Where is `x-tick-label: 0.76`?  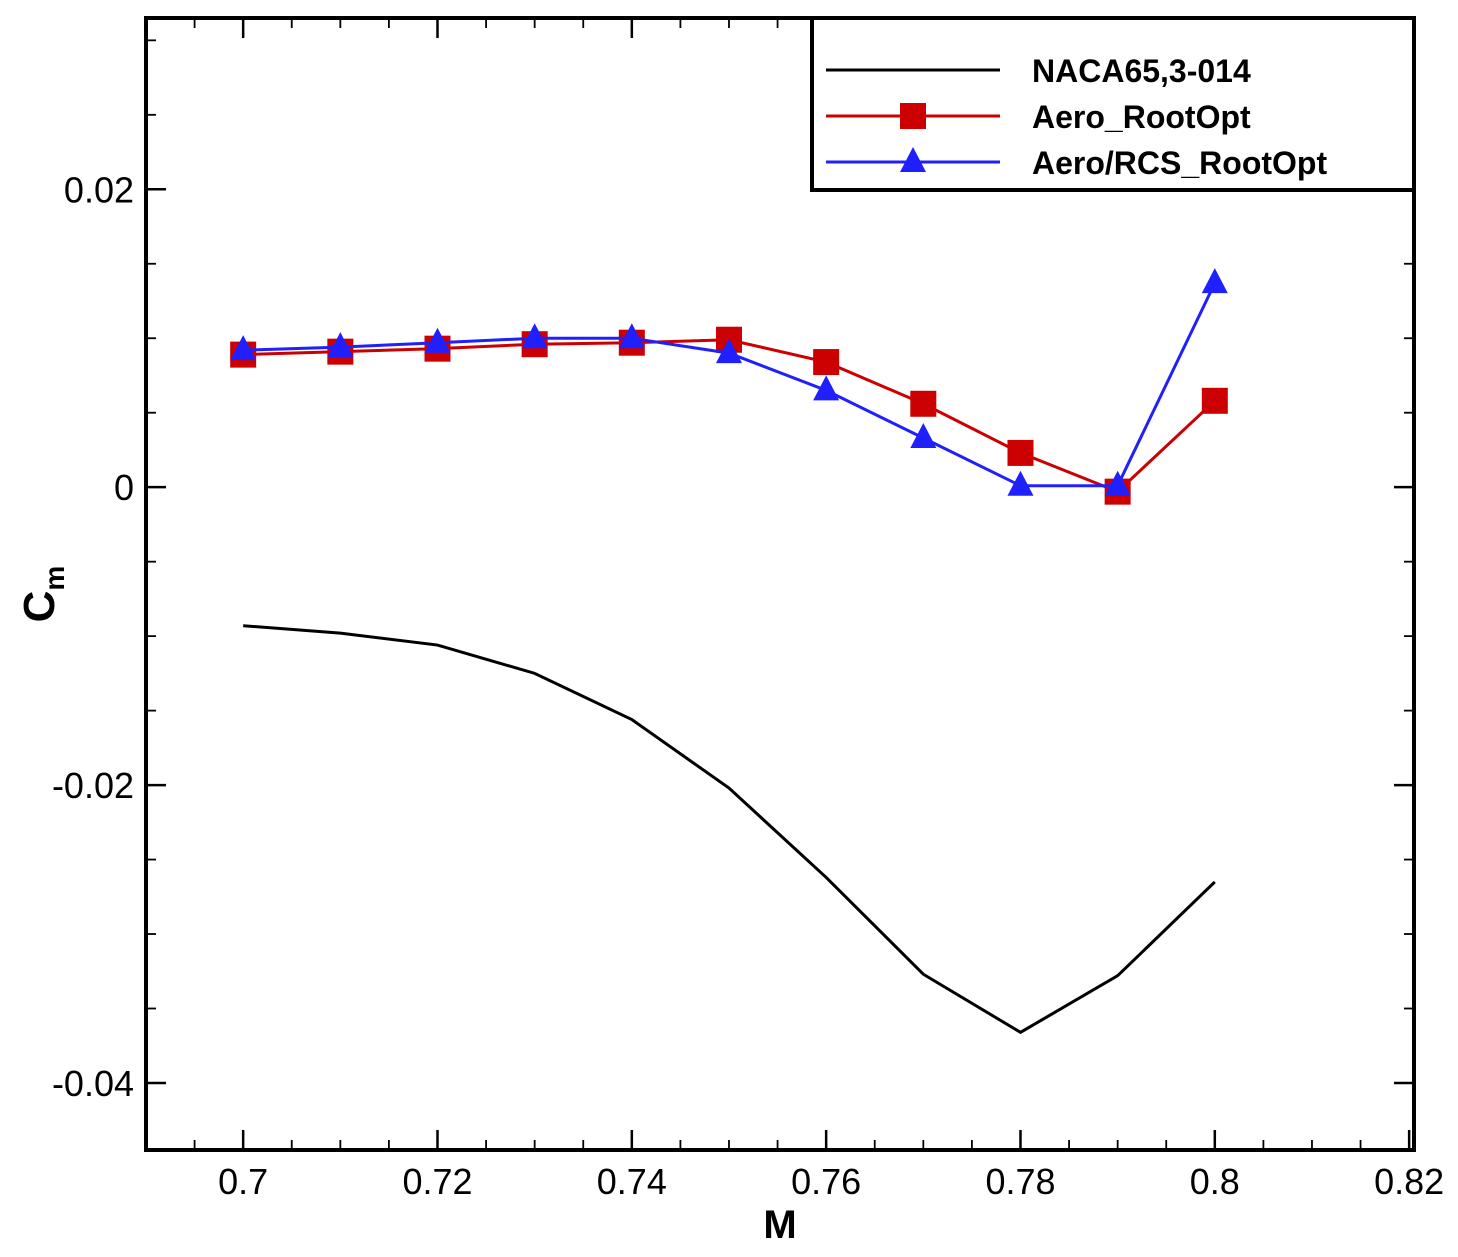 x-tick-label: 0.76 is located at coordinates (826, 1181).